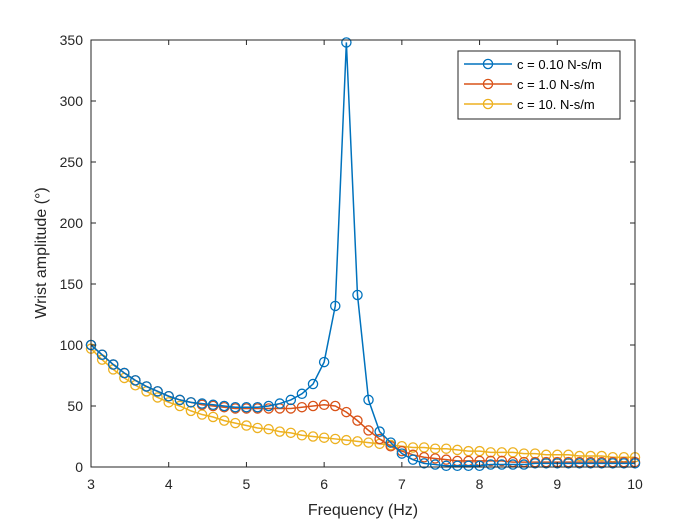 The image size is (700, 525). Describe the element at coordinates (72, 345) in the screenshot. I see `y-tick-label: 100` at that location.